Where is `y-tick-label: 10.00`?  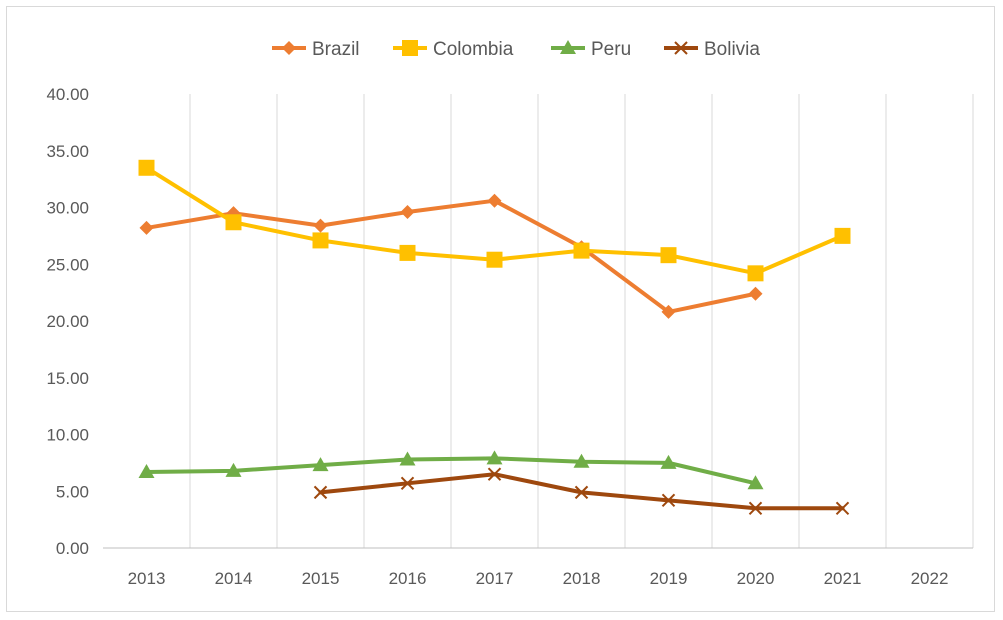 y-tick-label: 10.00 is located at coordinates (67, 435).